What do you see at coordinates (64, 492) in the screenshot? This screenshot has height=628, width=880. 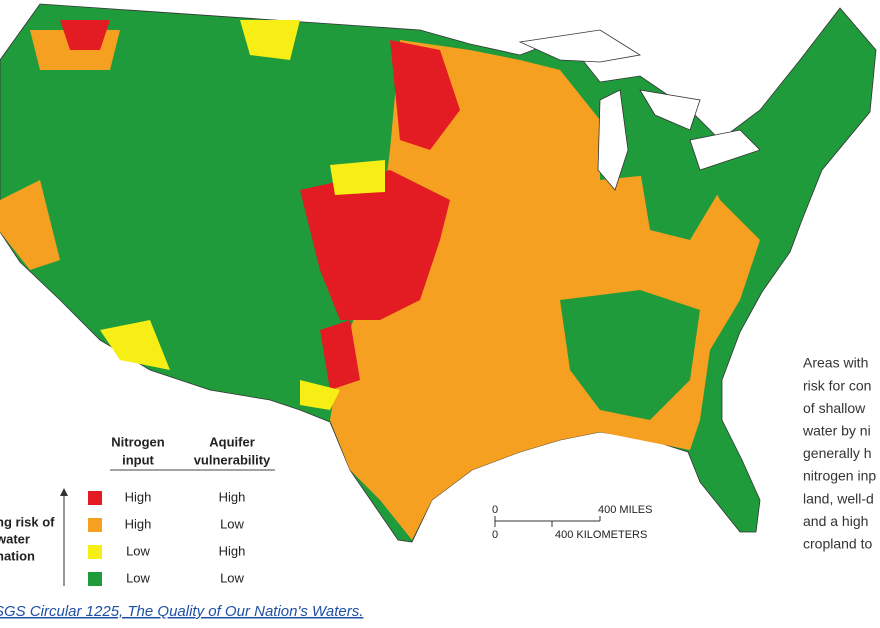 I see `legend-arrow-head` at bounding box center [64, 492].